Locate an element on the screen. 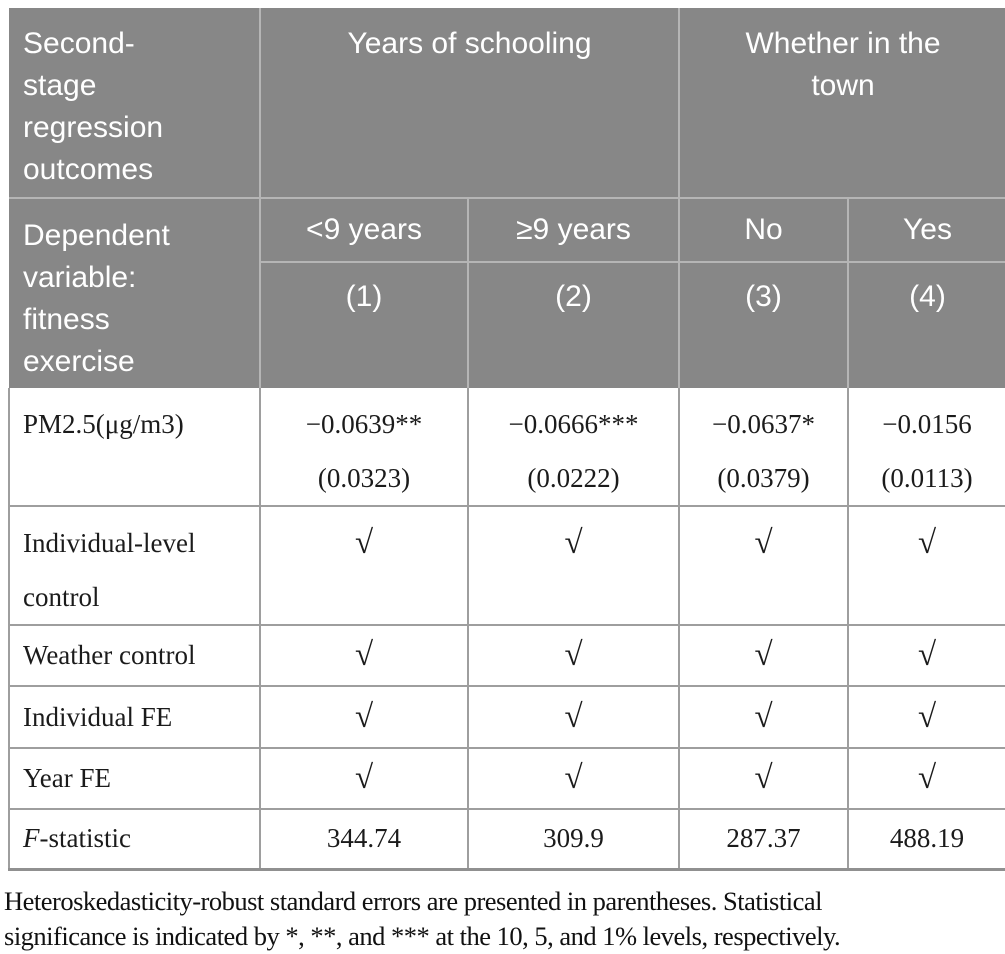 The width and height of the screenshot is (1005, 954). header-title-line: stage is located at coordinates (60, 85).